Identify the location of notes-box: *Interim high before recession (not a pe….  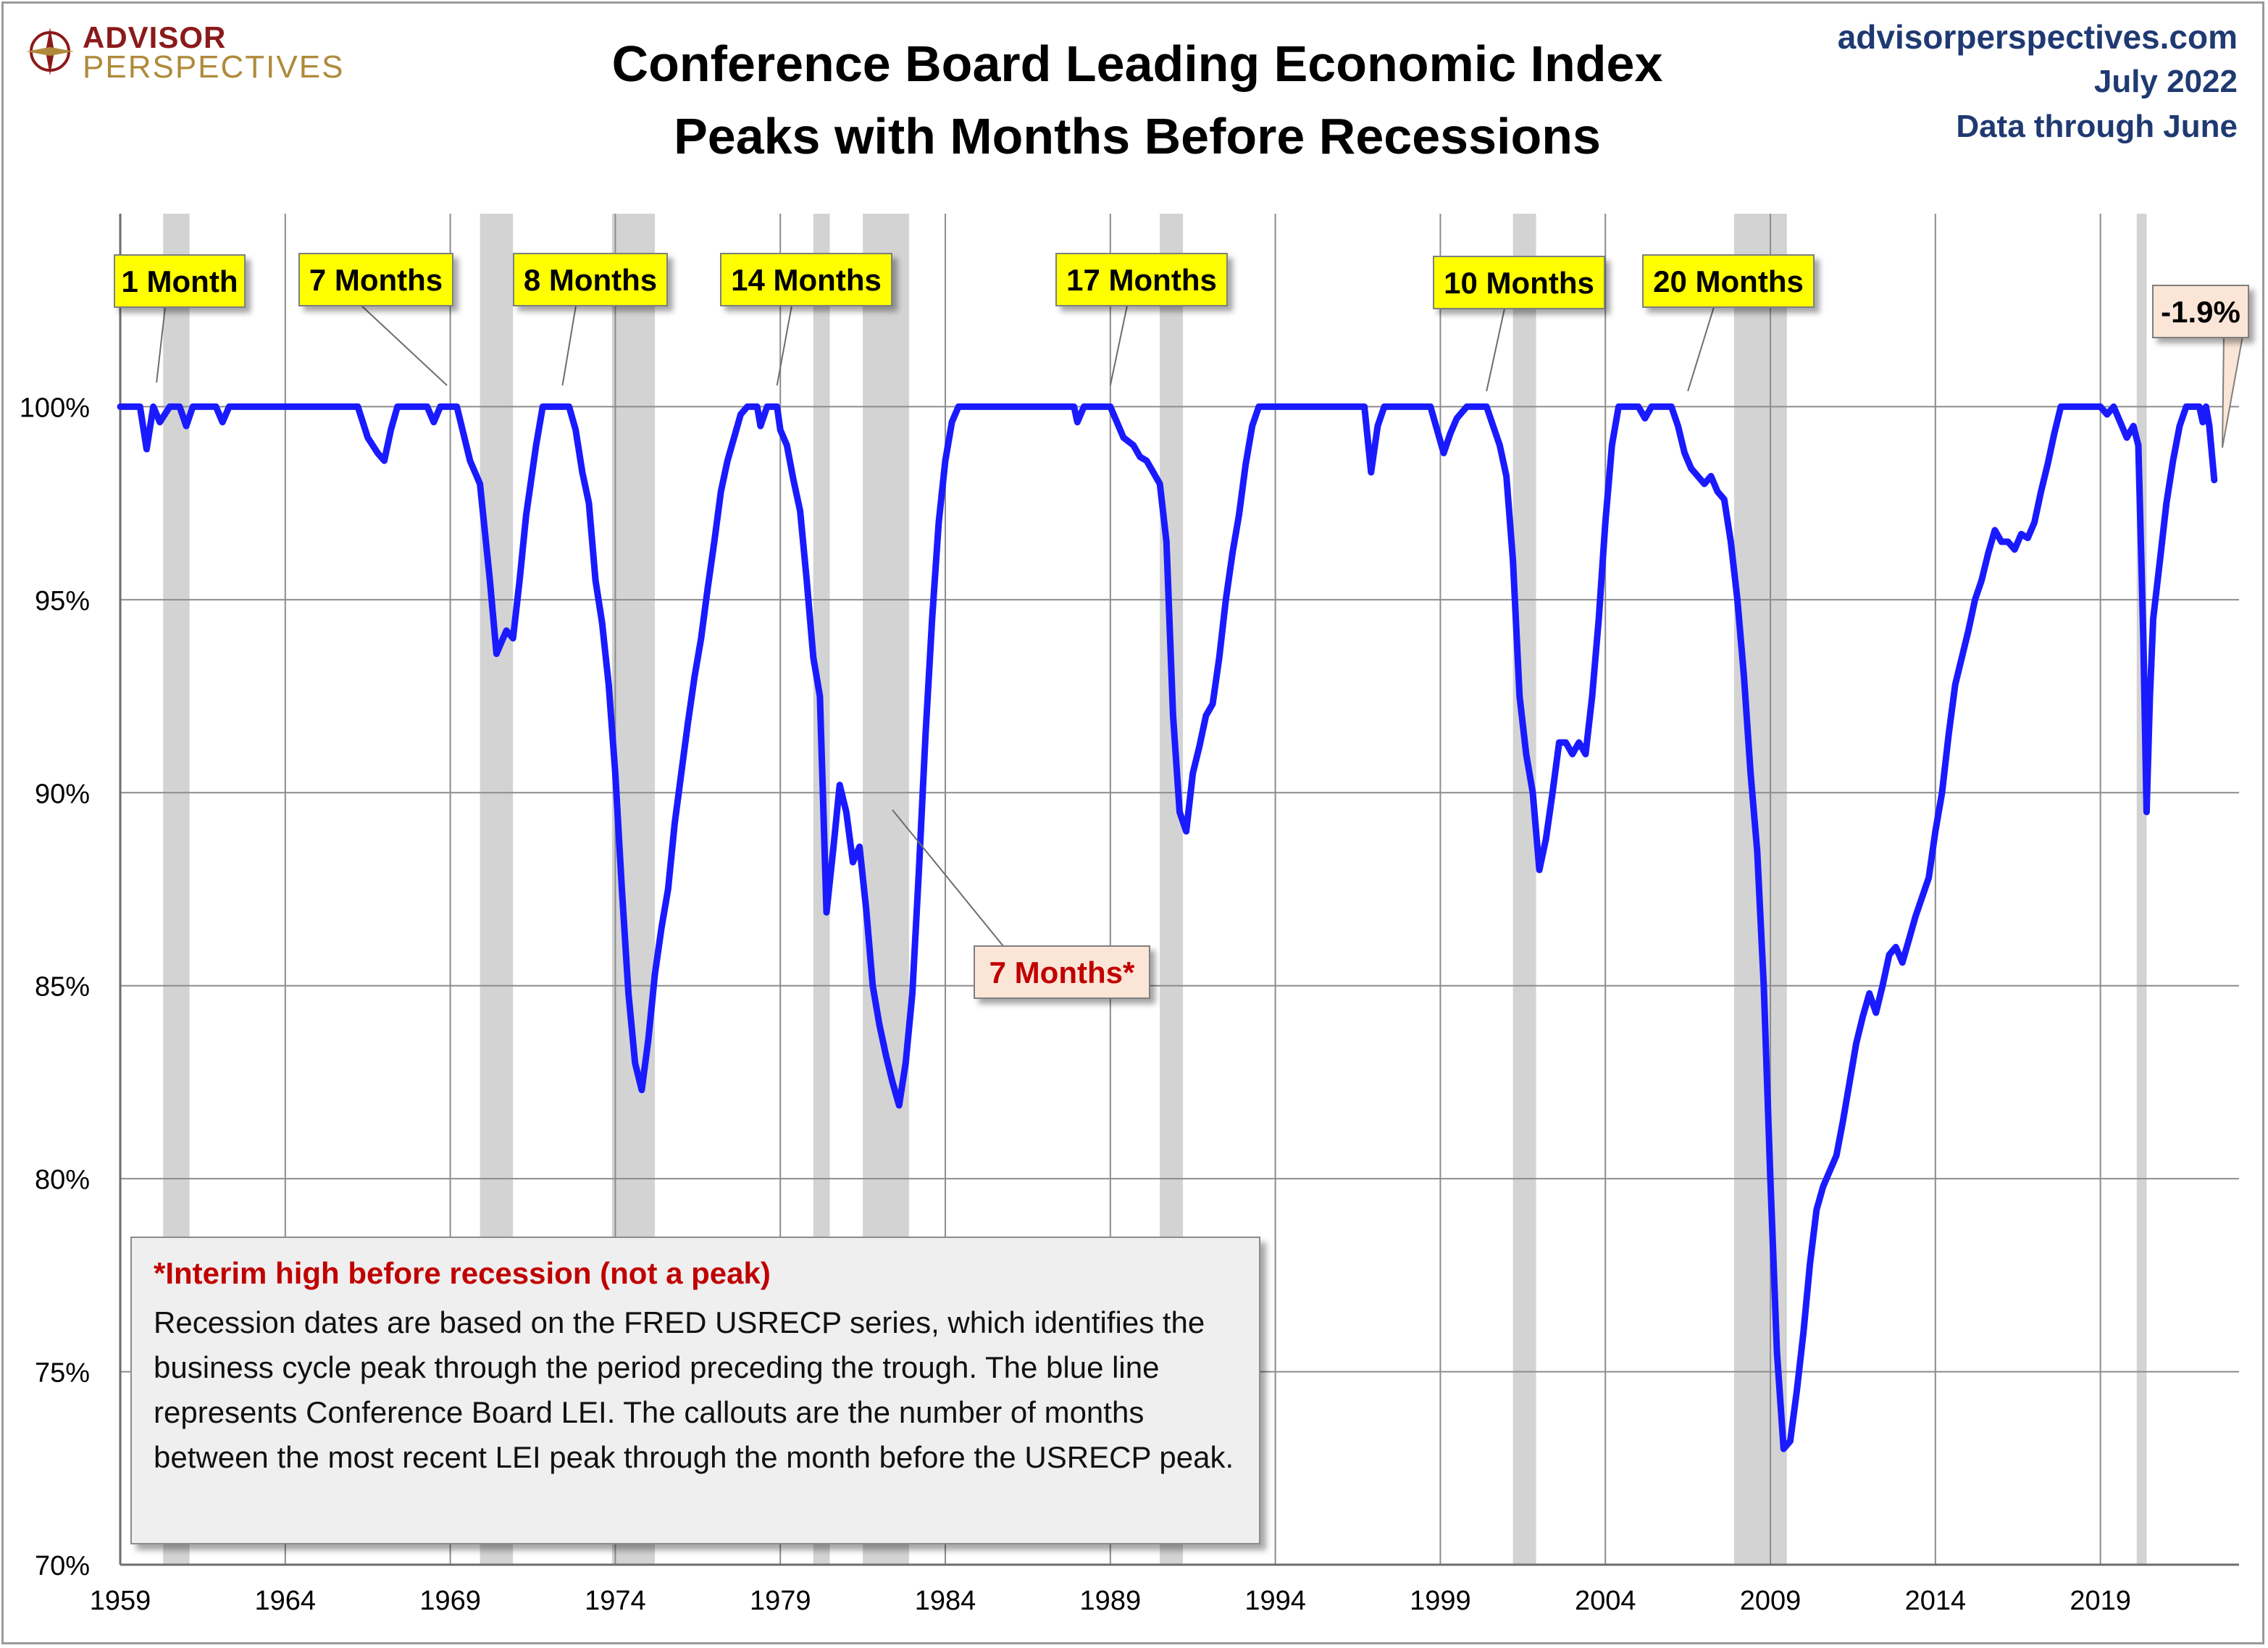
(695, 1390).